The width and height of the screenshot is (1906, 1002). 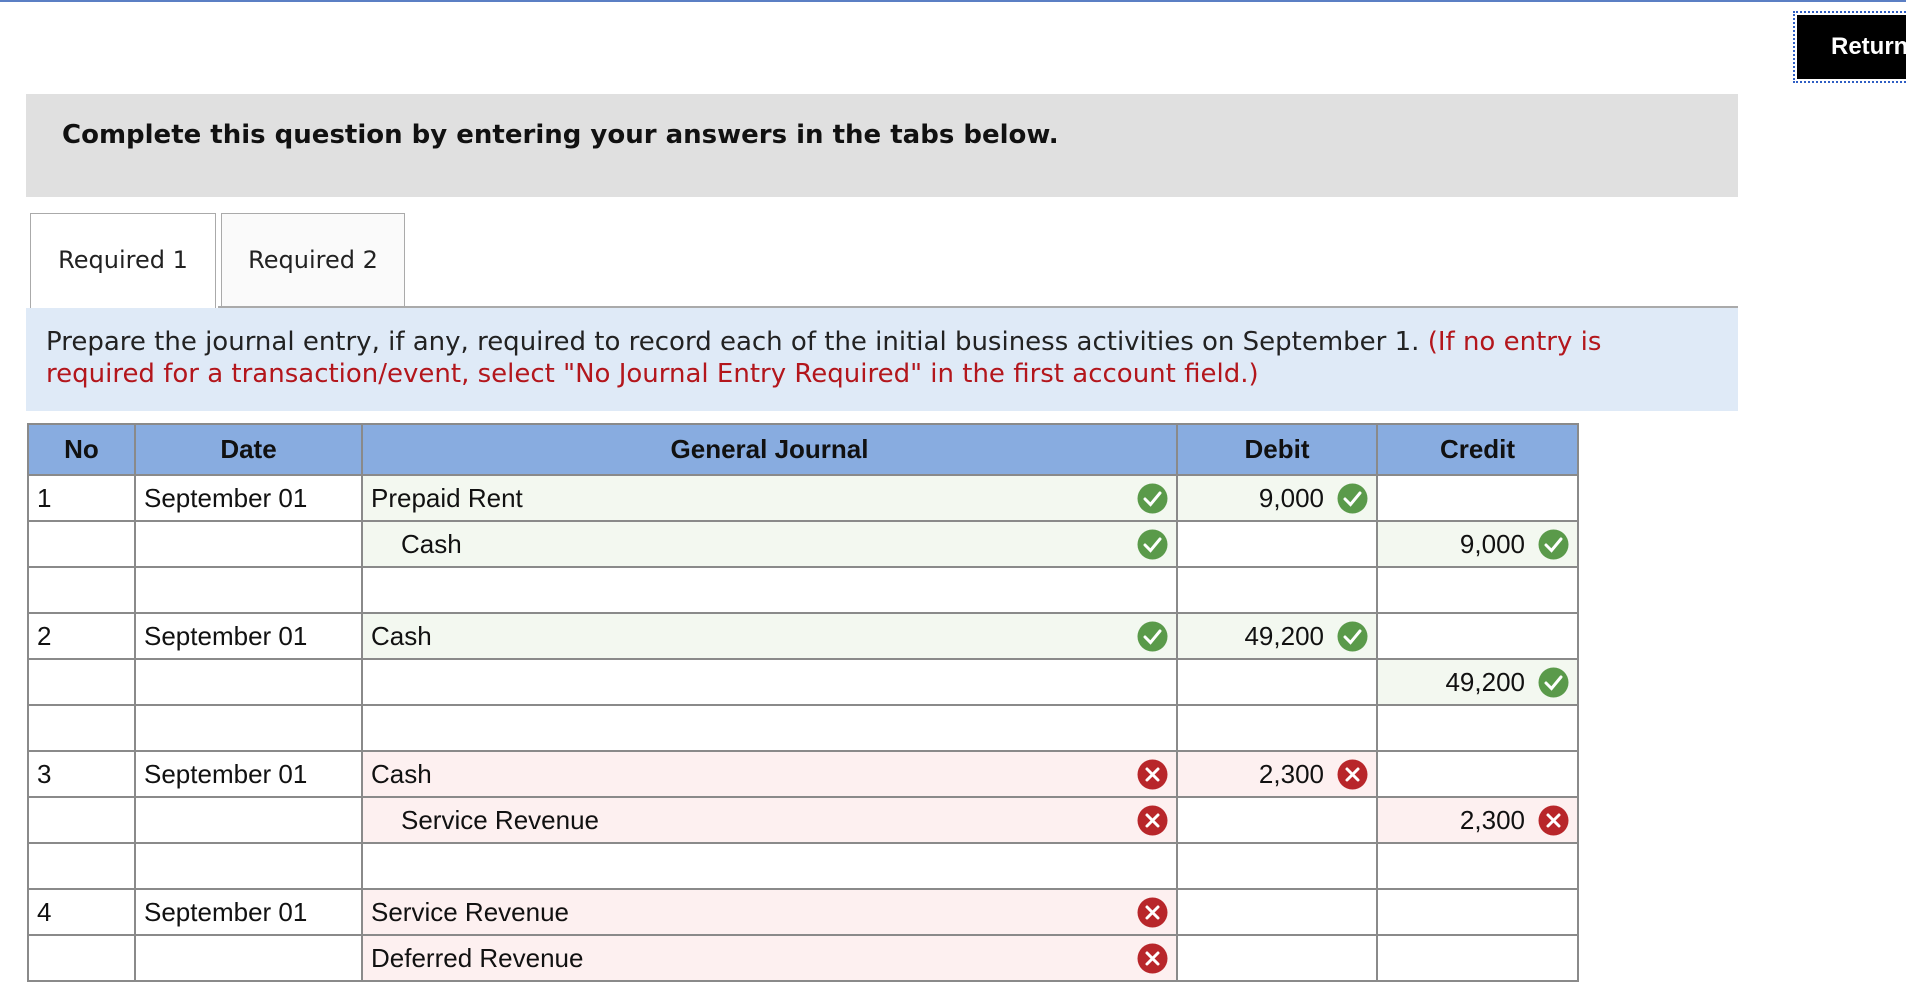 I want to click on journal-row: 3 September 01 Cash 2,300, so click(x=803, y=774).